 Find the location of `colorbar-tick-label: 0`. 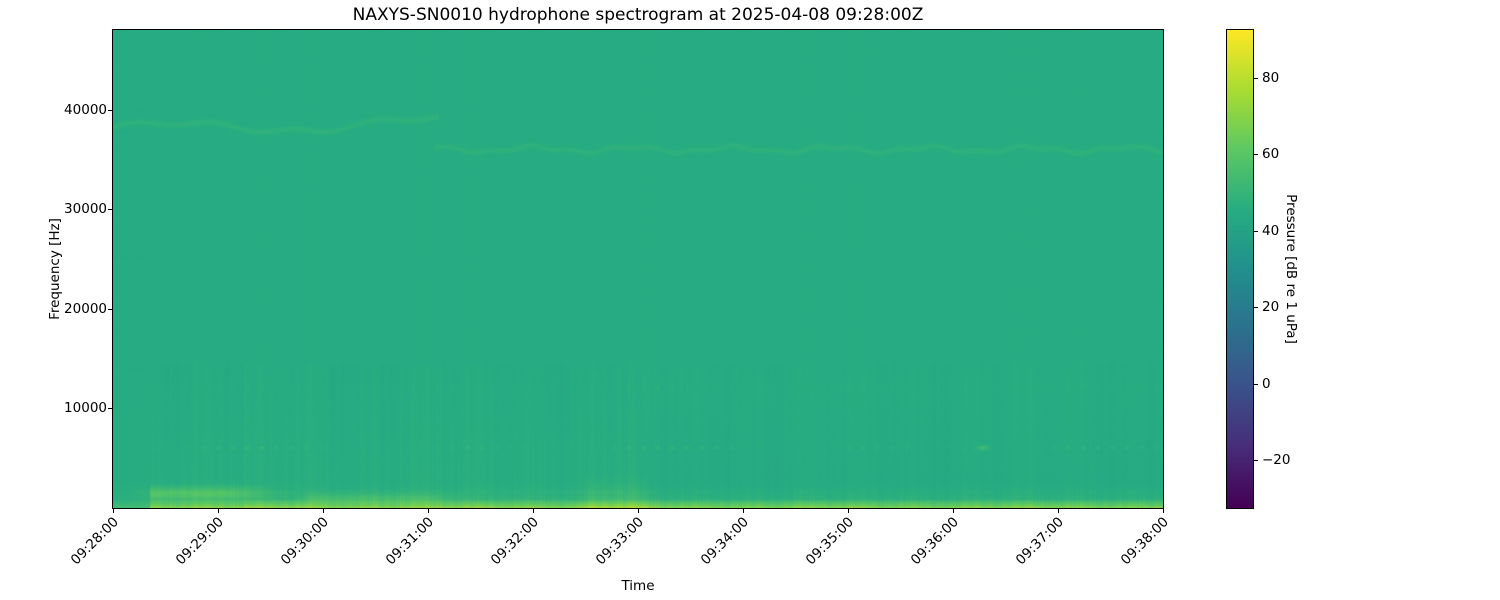

colorbar-tick-label: 0 is located at coordinates (1266, 384).